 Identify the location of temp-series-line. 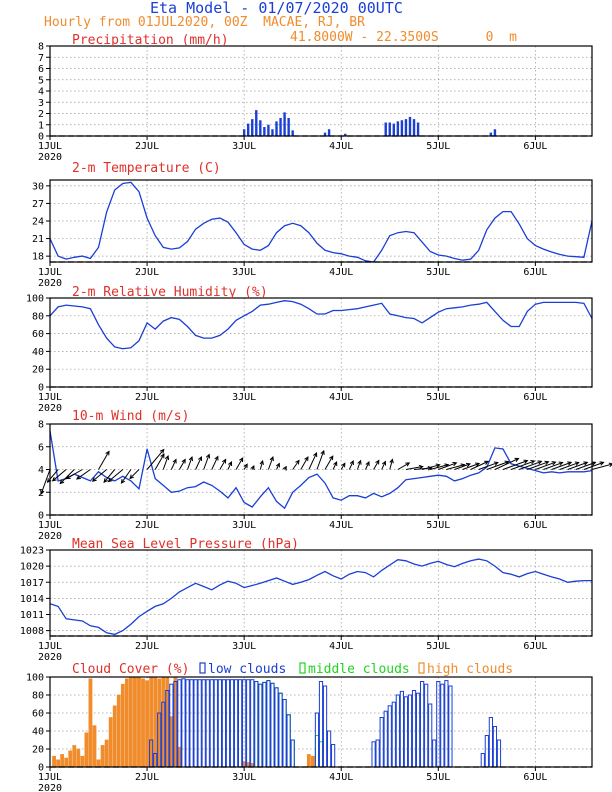
(321, 222).